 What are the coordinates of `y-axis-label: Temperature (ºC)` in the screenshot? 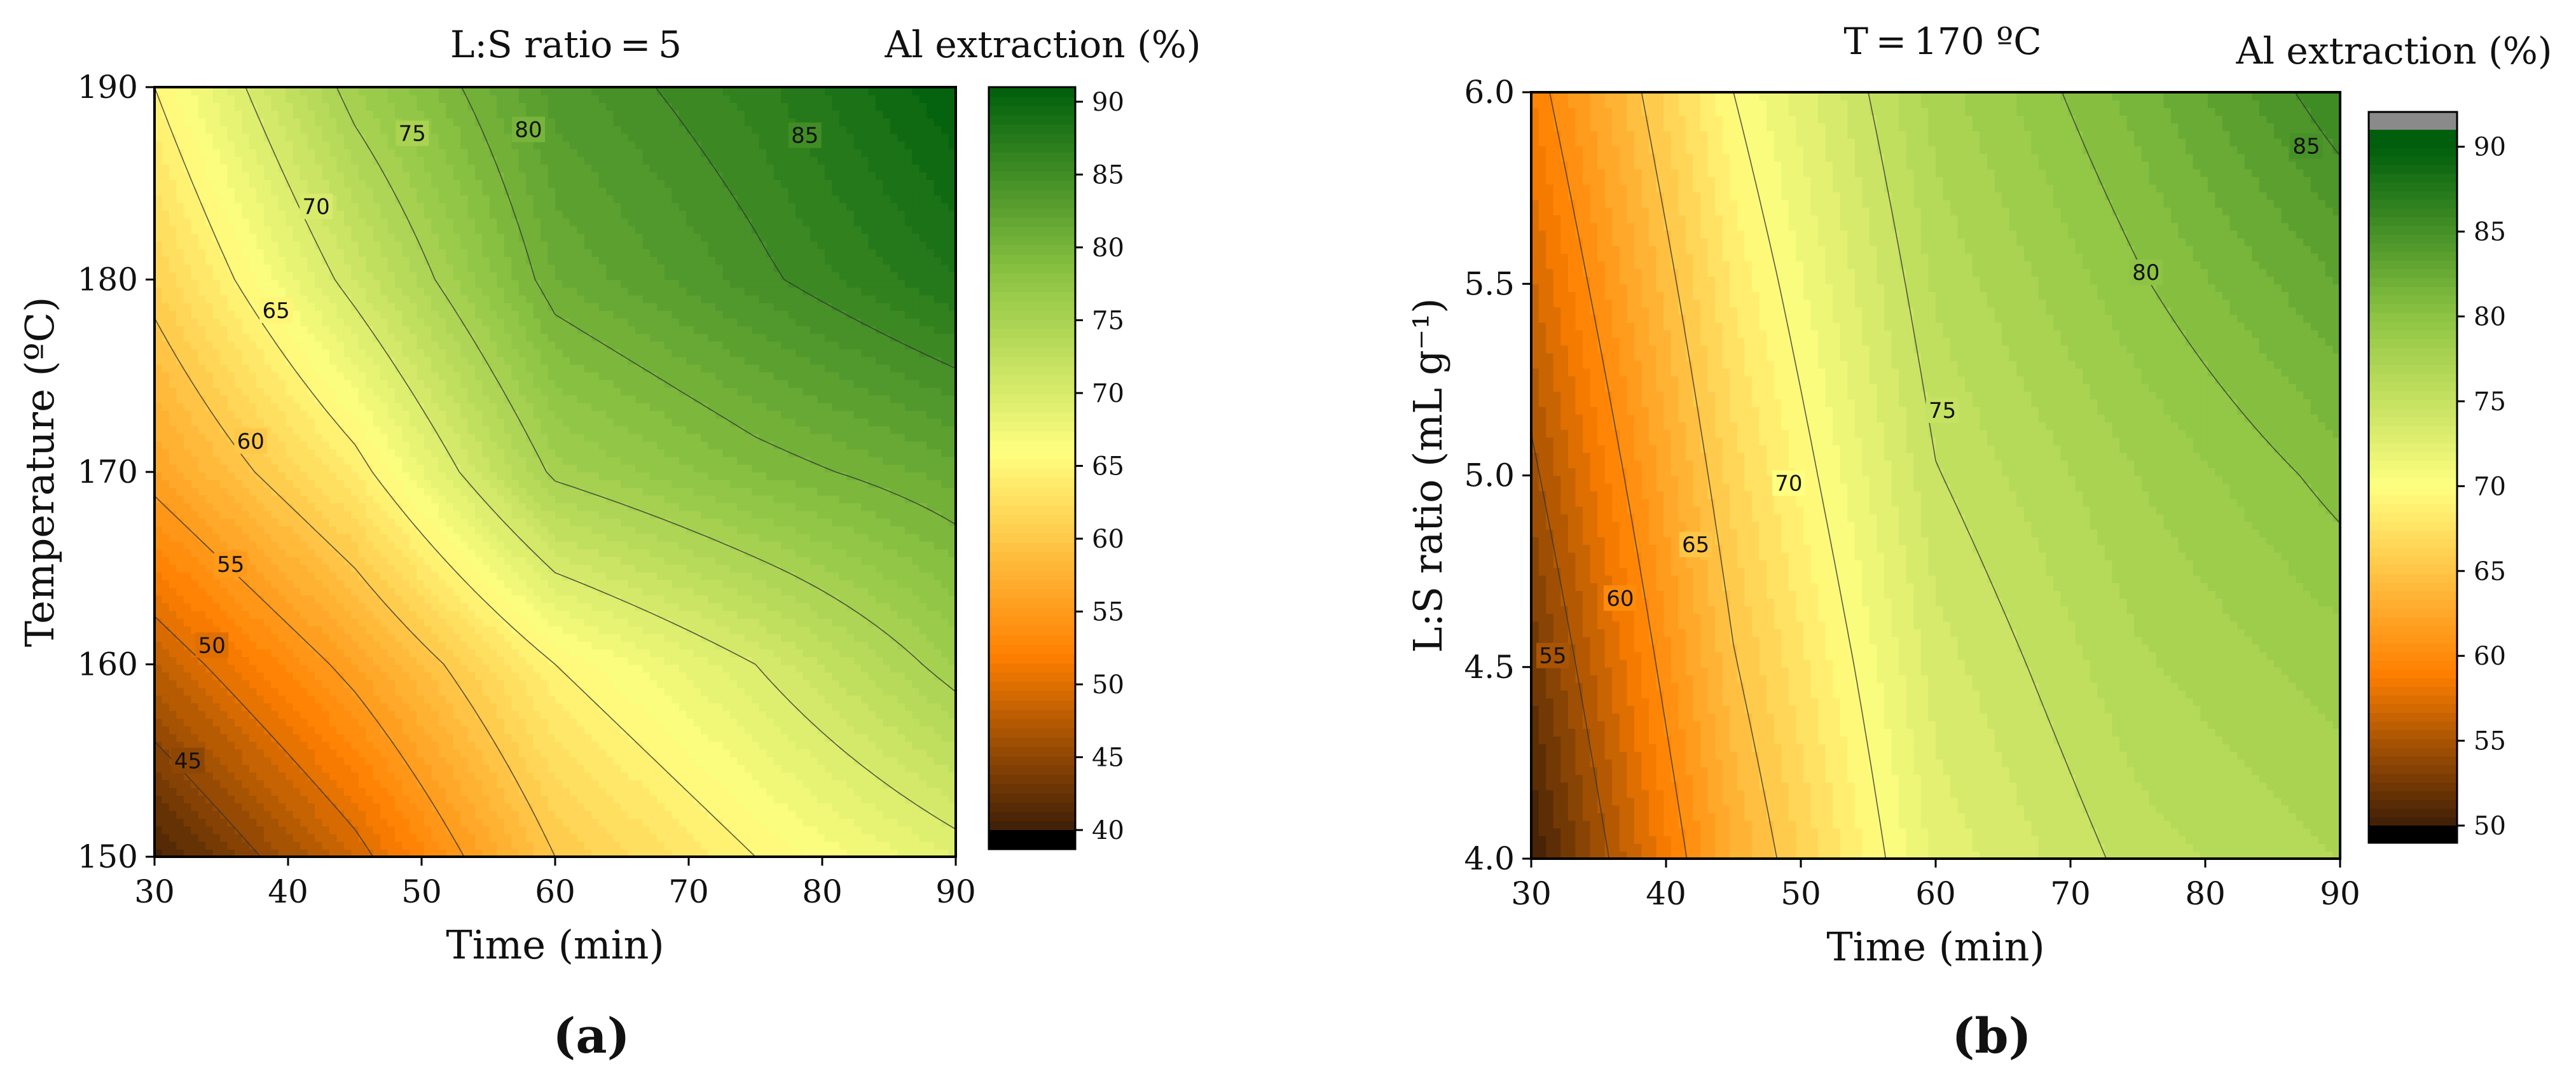 It's located at (40, 472).